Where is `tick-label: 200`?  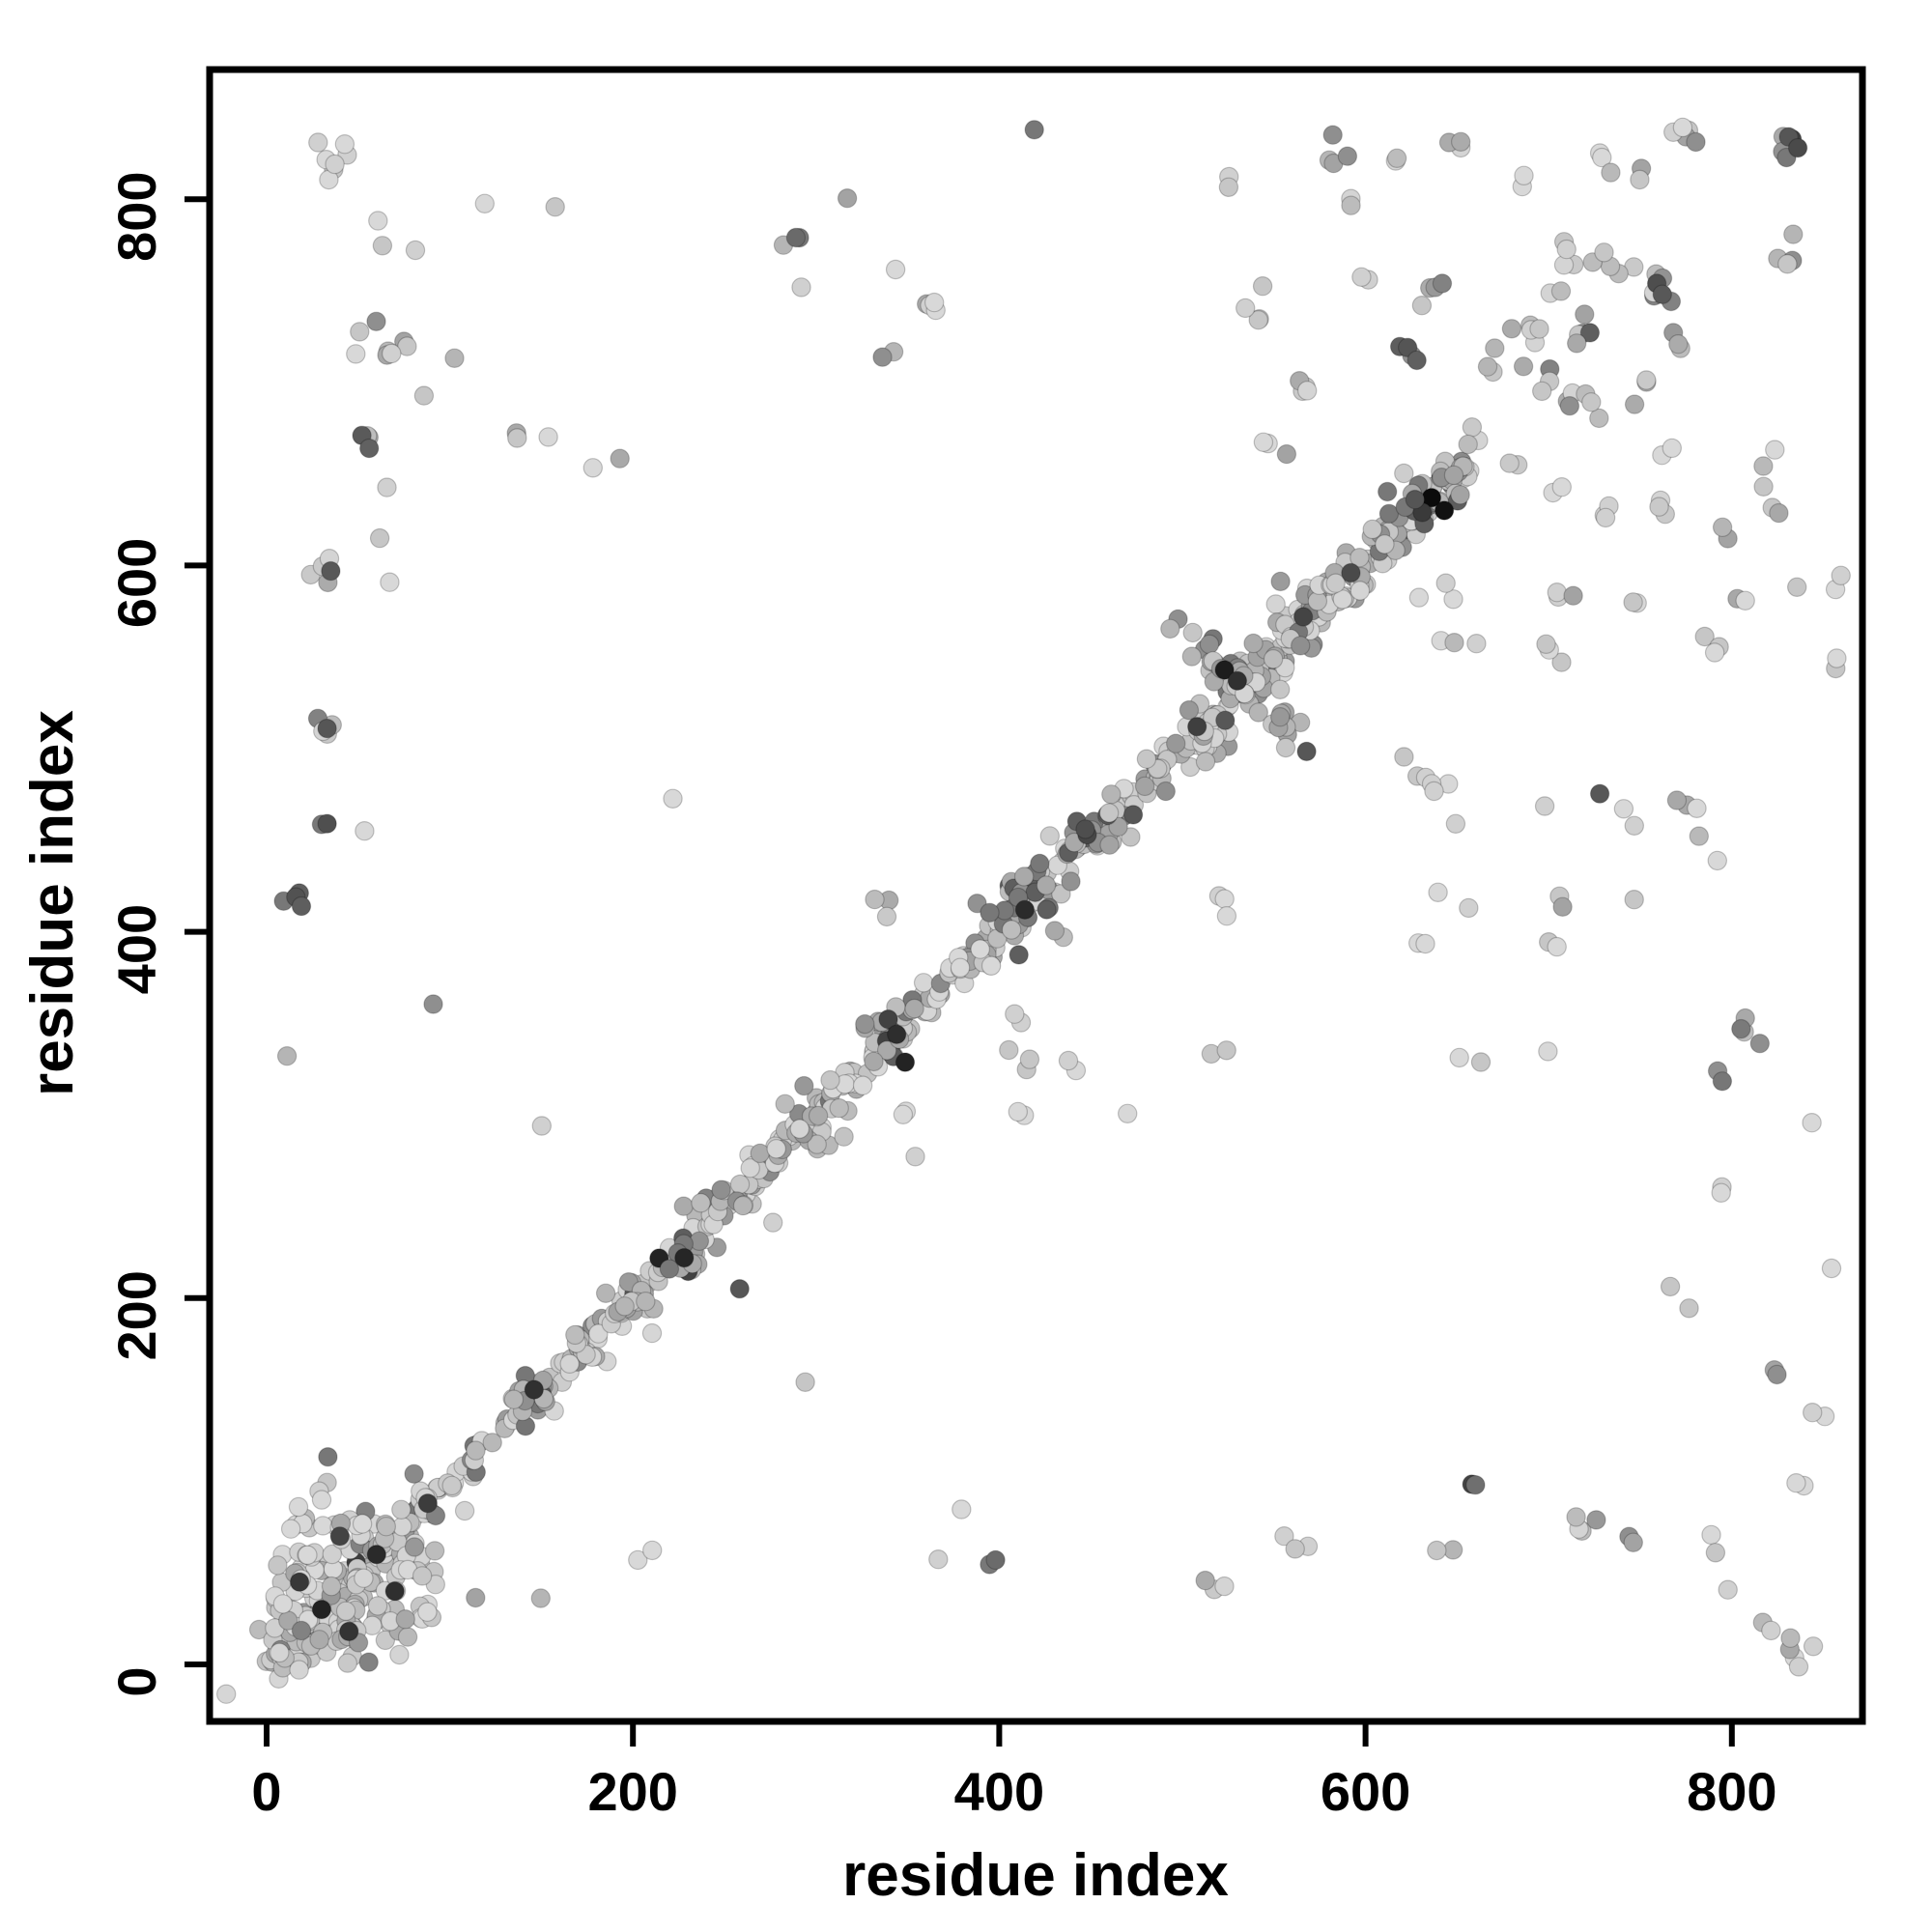 tick-label: 200 is located at coordinates (632, 1791).